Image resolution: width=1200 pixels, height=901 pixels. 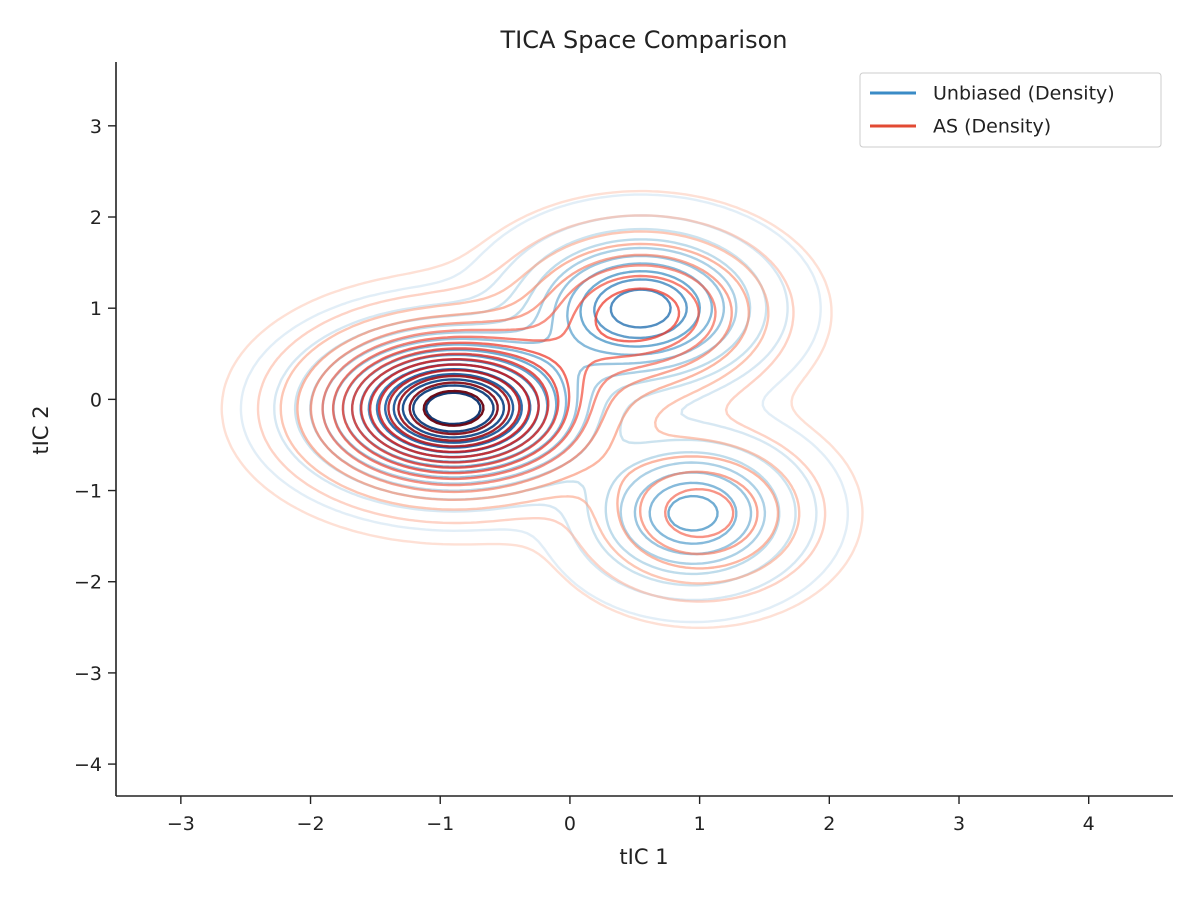 What do you see at coordinates (440, 824) in the screenshot?
I see `x-tick-label: −1` at bounding box center [440, 824].